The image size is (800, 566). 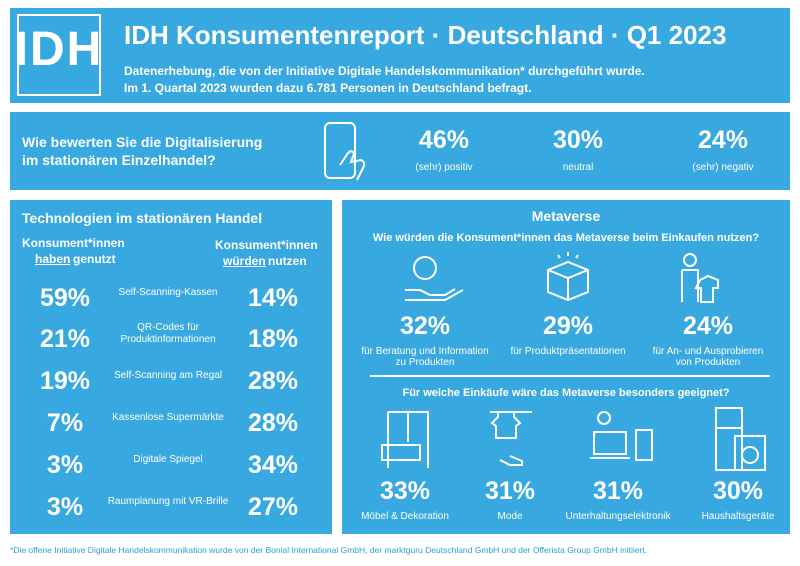 What do you see at coordinates (168, 501) in the screenshot?
I see `tech-name: Raumplanung mit VR-Brille` at bounding box center [168, 501].